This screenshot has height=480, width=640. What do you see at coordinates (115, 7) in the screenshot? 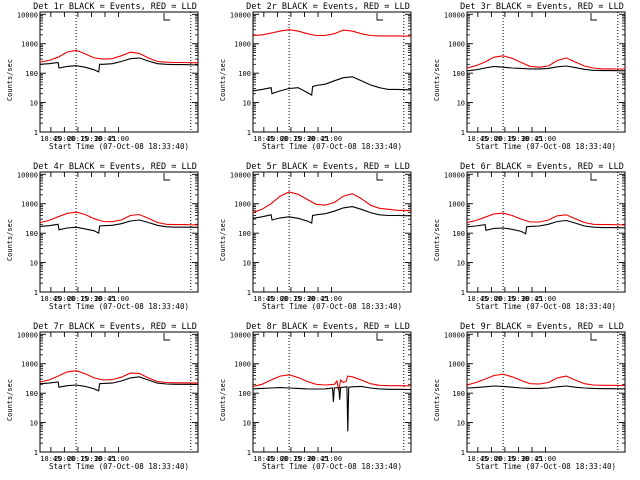
I see `chart-title: Det 1r BLACK = Events, RED = LLD` at bounding box center [115, 7].